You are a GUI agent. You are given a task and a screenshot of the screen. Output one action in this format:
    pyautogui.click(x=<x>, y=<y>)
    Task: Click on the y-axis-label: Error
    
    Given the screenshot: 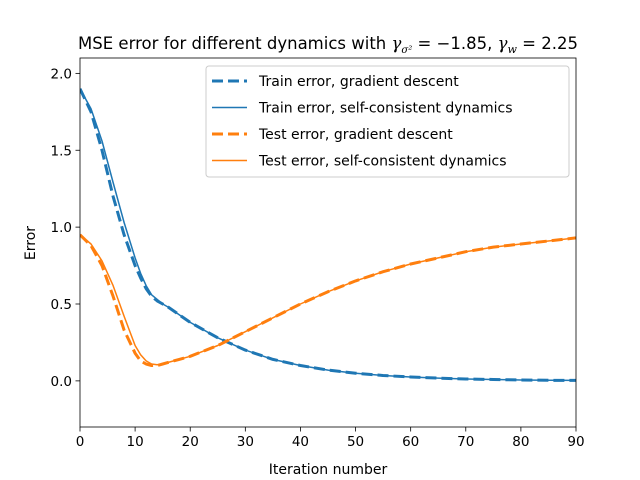 What is the action you would take?
    pyautogui.click(x=31, y=243)
    